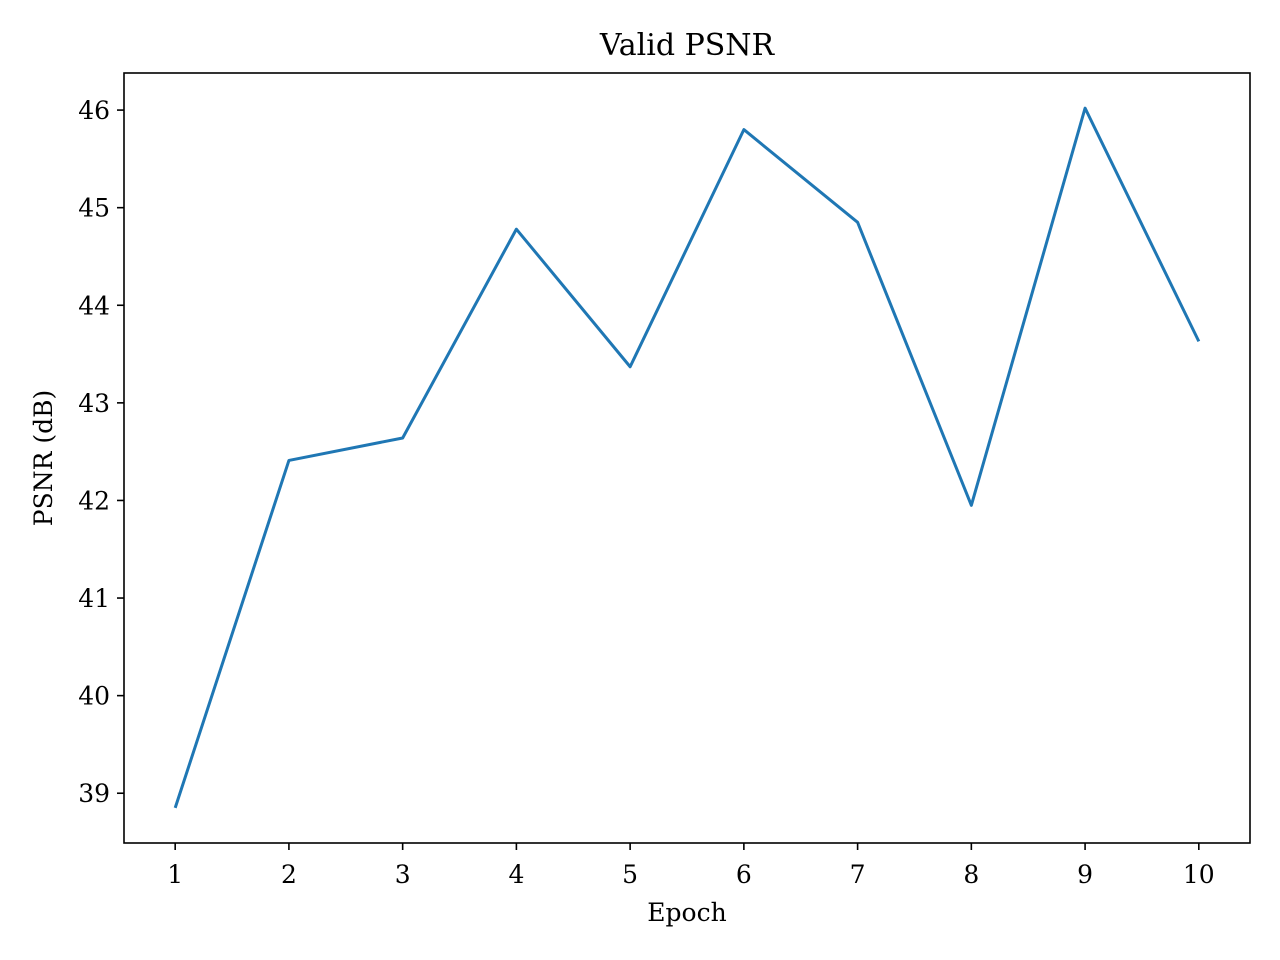  Describe the element at coordinates (516, 874) in the screenshot. I see `x-tick-label: 4` at that location.